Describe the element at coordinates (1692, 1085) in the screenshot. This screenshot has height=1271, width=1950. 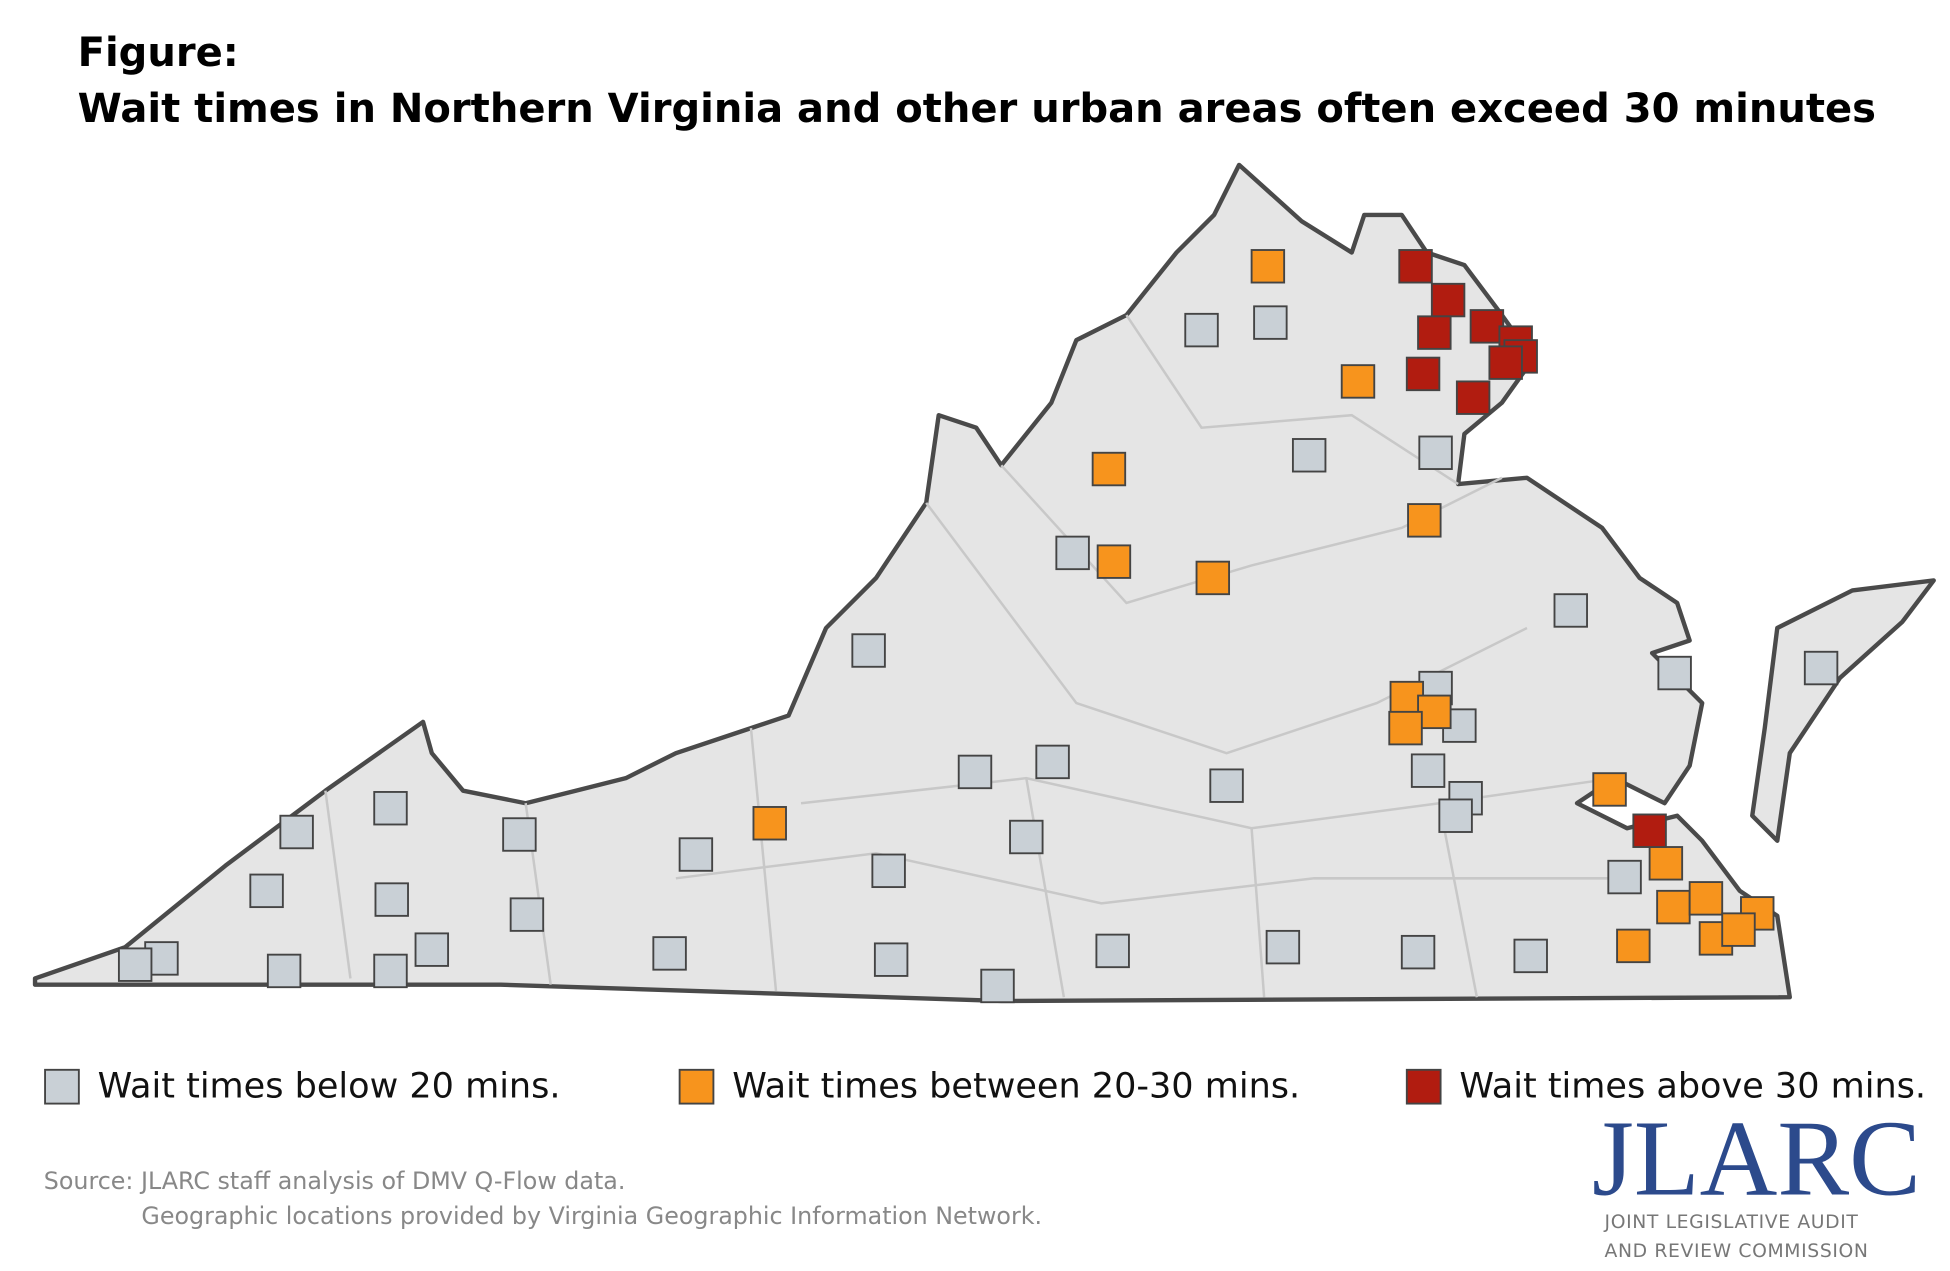
I see `legend-label: Wait times above 30 mins.` at that location.